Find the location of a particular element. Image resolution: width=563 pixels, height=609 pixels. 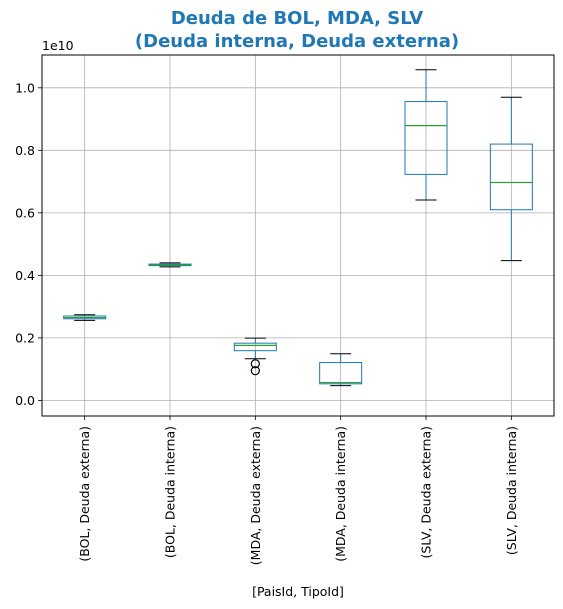

x-tick-label: (BOL, Deuda externa) is located at coordinates (84, 494).